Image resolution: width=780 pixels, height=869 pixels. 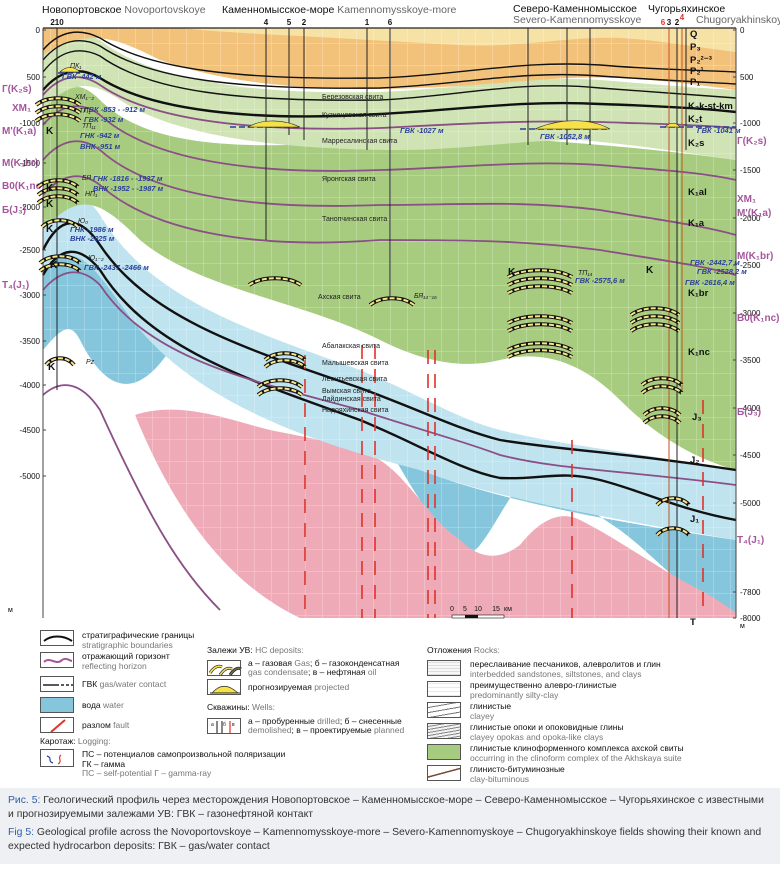 I want to click on reservoir-label: НП₁, so click(x=91, y=194).